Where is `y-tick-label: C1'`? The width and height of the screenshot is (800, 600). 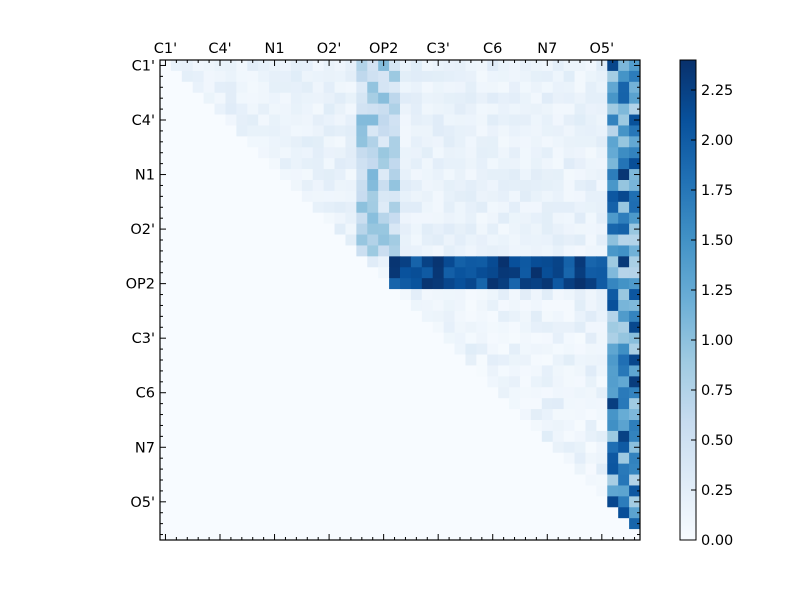
y-tick-label: C1' is located at coordinates (143, 66).